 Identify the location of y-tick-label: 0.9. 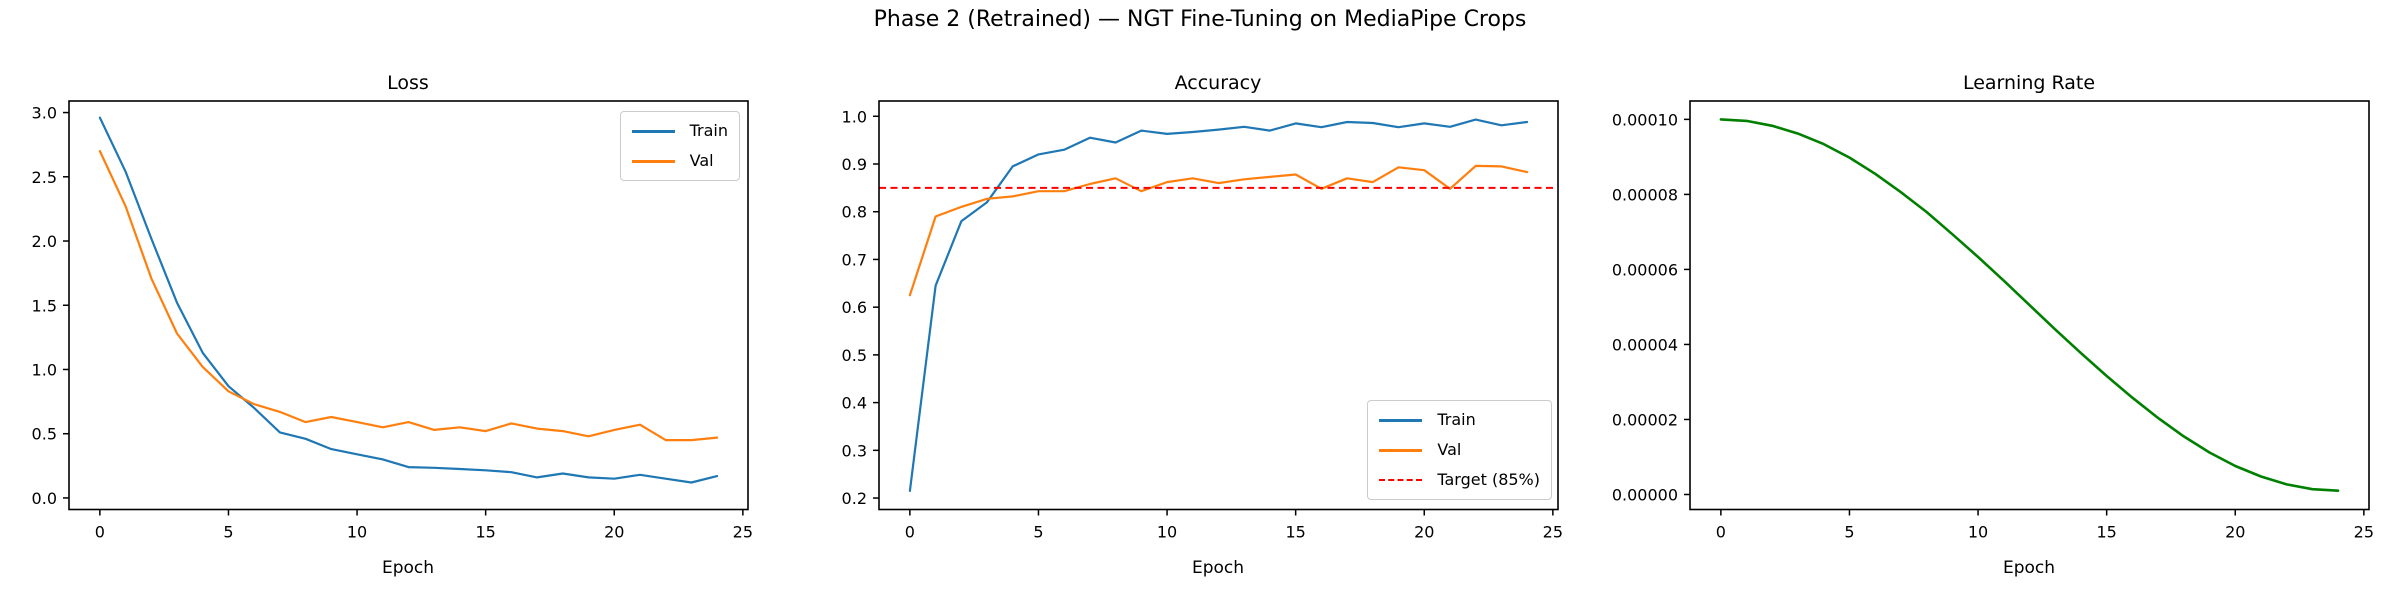
(854, 164).